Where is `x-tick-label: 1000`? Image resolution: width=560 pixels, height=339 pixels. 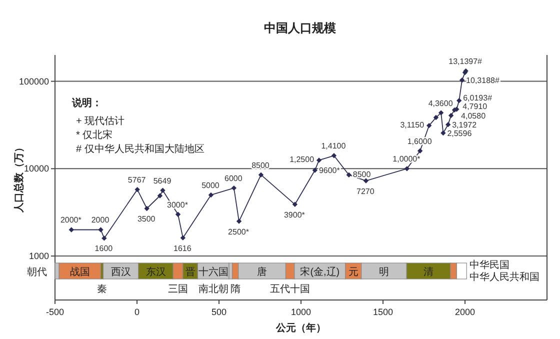
x-tick-label: 1000 is located at coordinates (301, 312).